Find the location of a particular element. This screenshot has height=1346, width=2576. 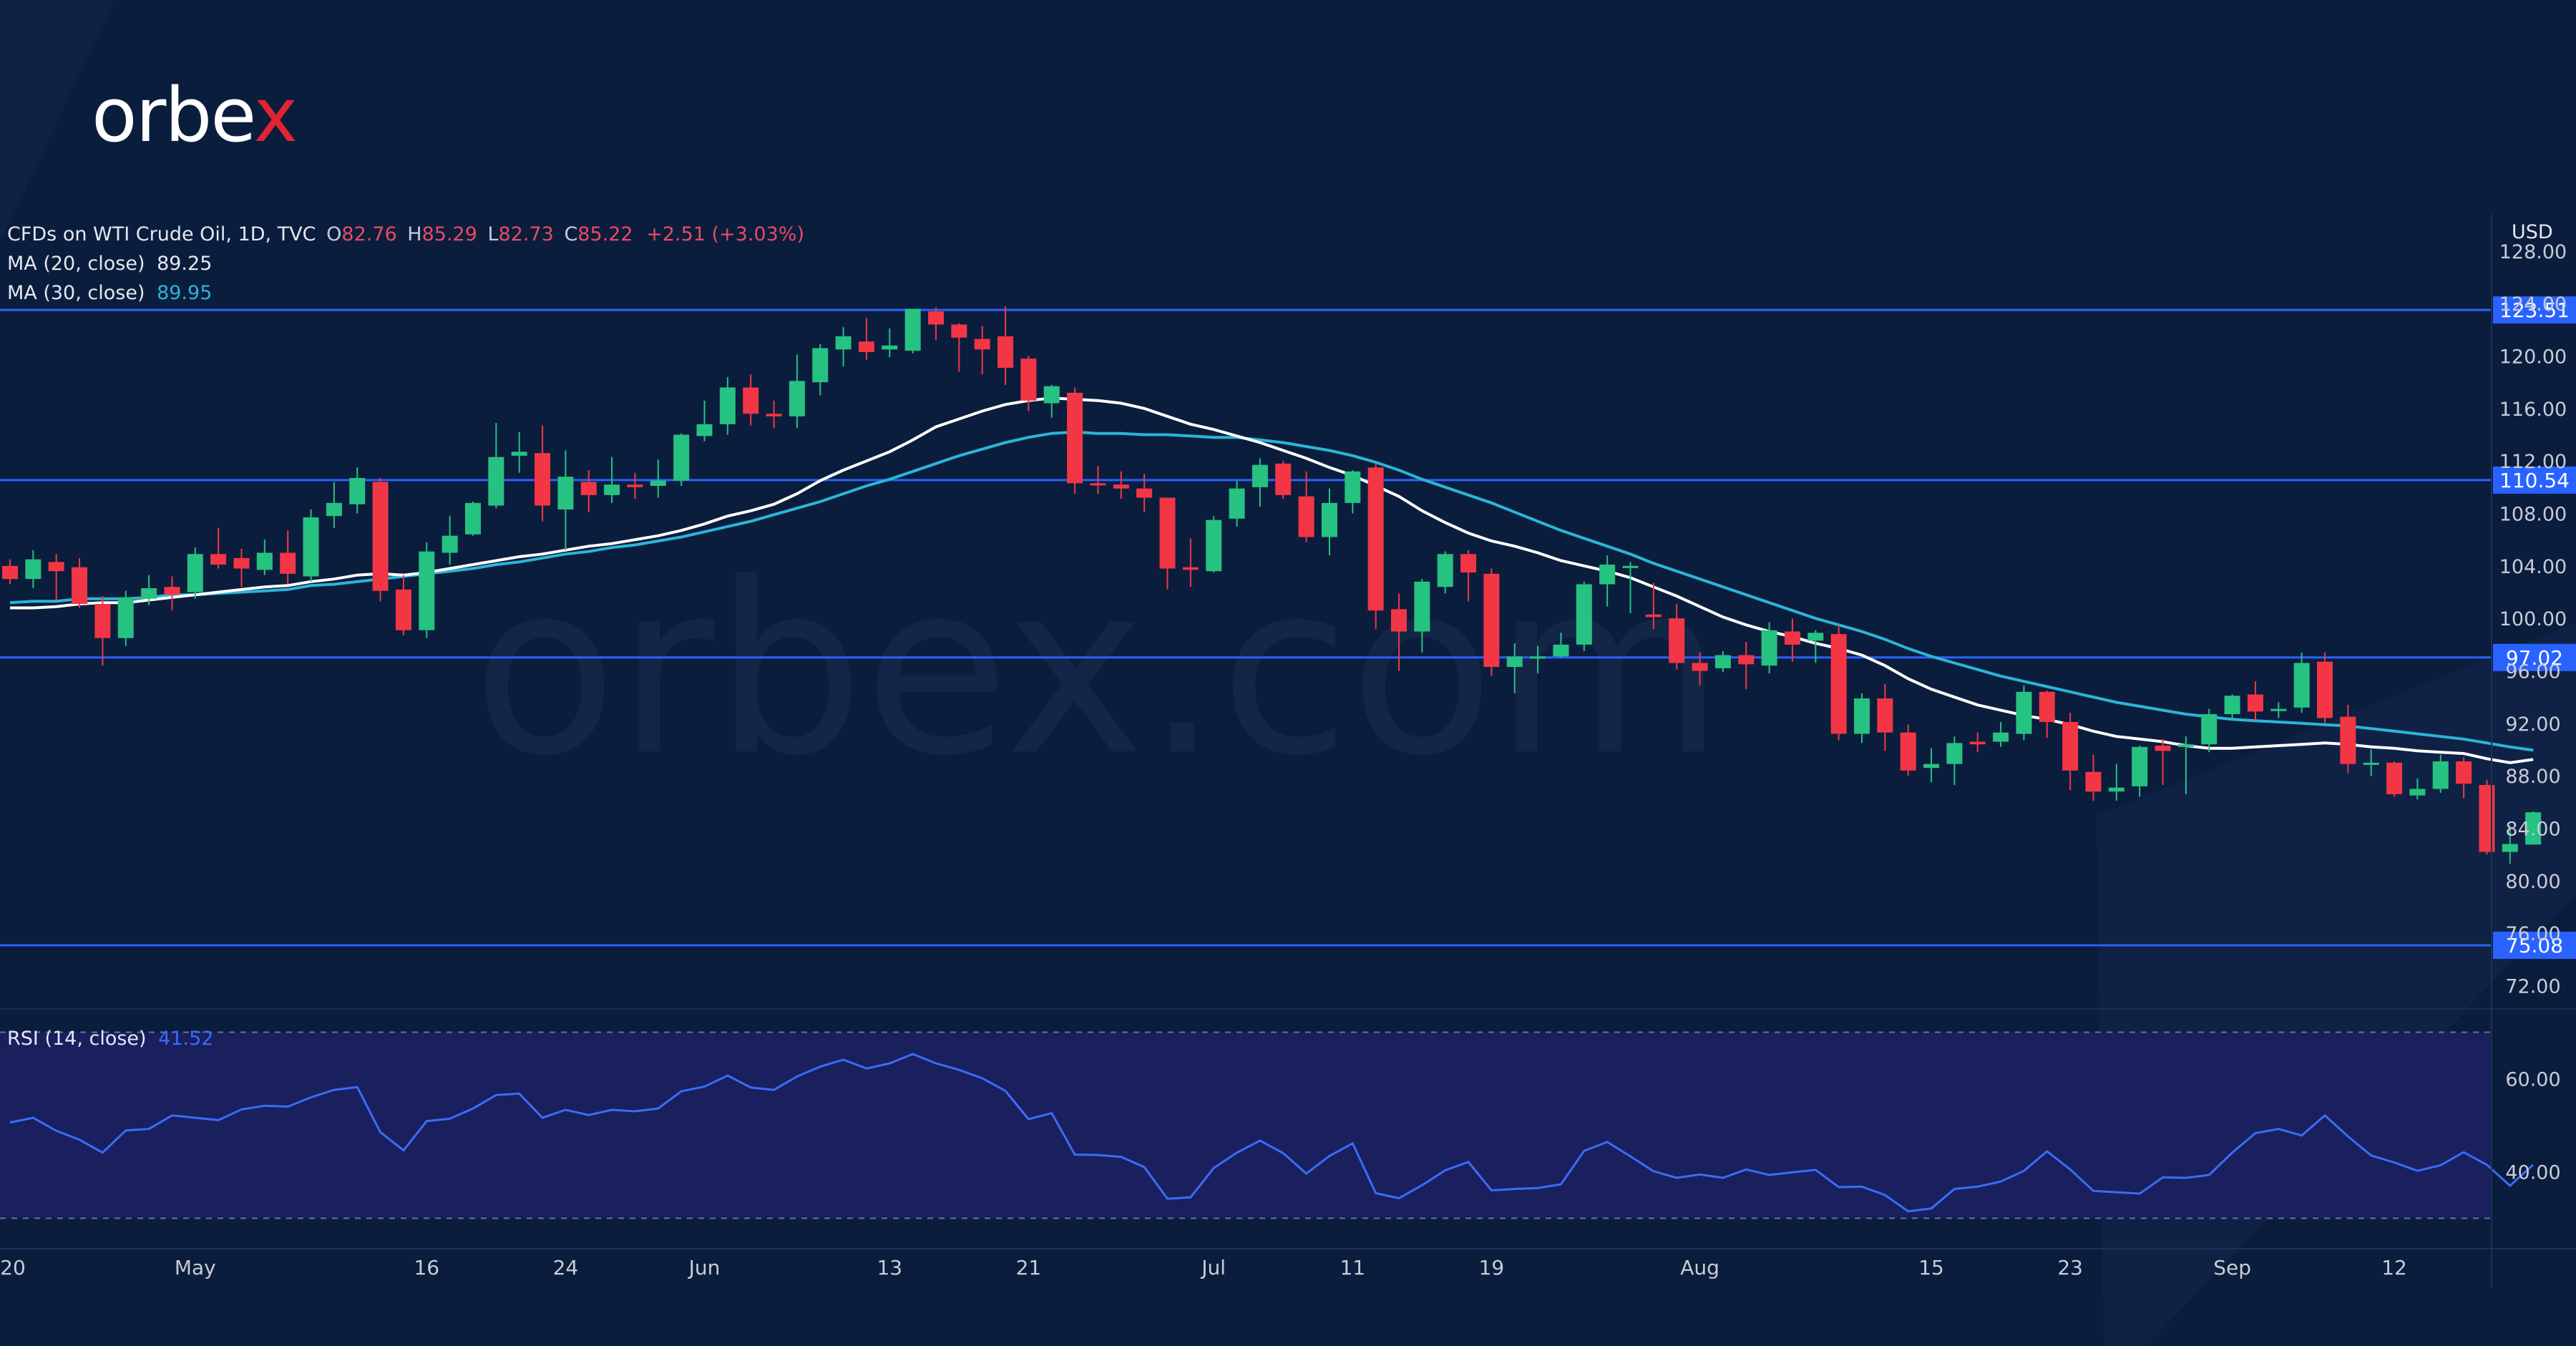

close-value: 85.22 is located at coordinates (605, 234).